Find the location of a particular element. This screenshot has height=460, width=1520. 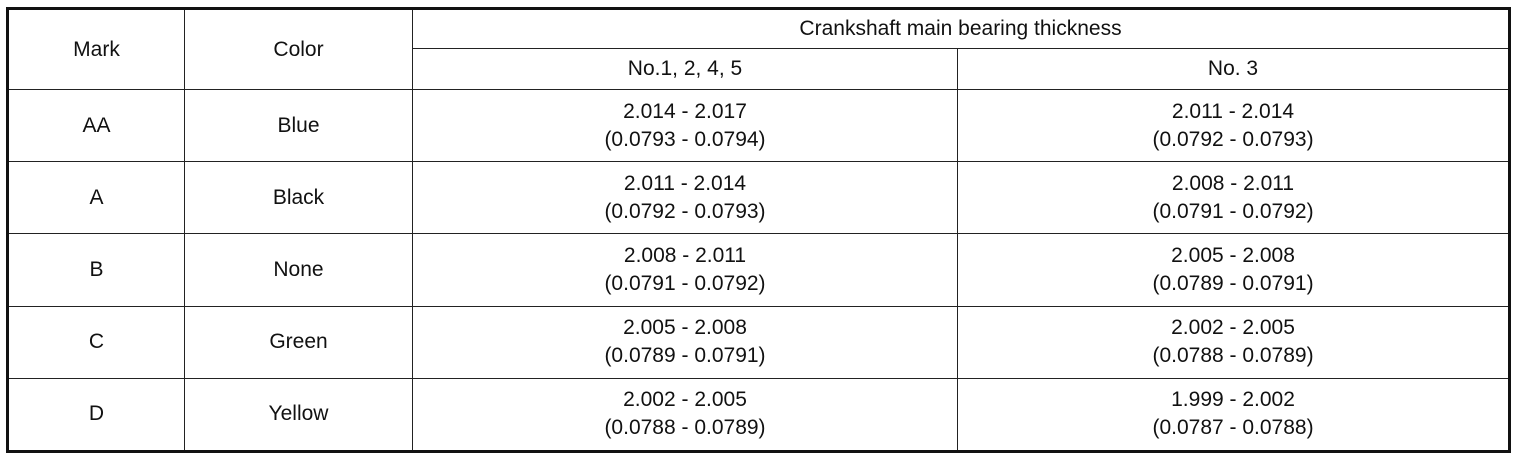

mark-cell: D is located at coordinates (96, 415).